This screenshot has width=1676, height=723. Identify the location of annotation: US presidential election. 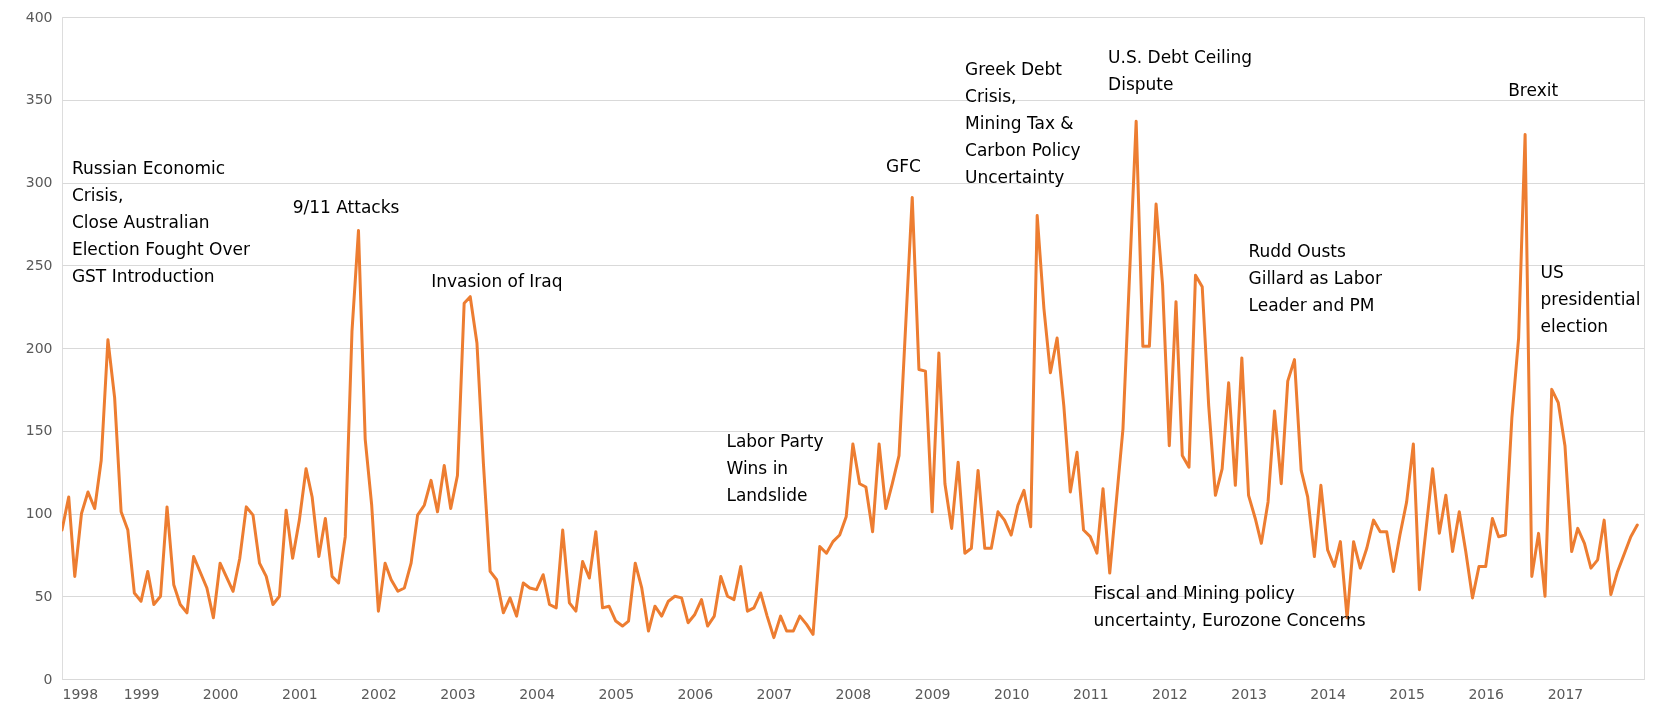
(1590, 299).